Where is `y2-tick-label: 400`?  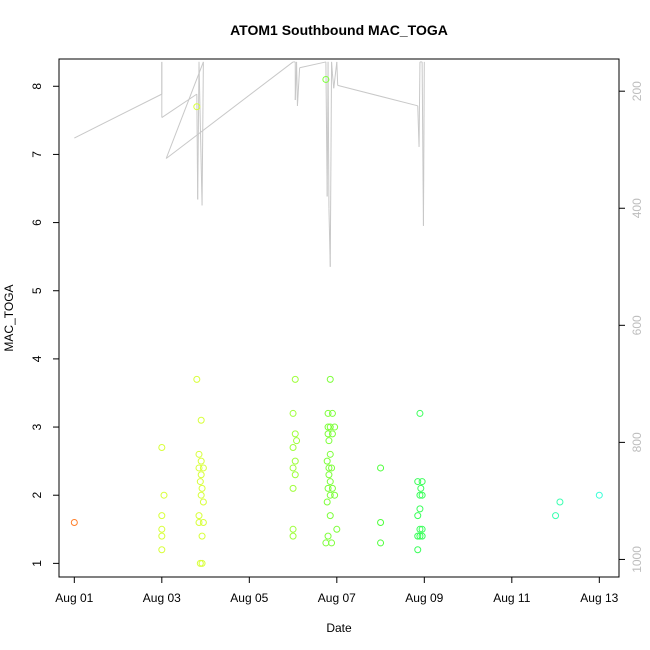
y2-tick-label: 400 is located at coordinates (637, 208).